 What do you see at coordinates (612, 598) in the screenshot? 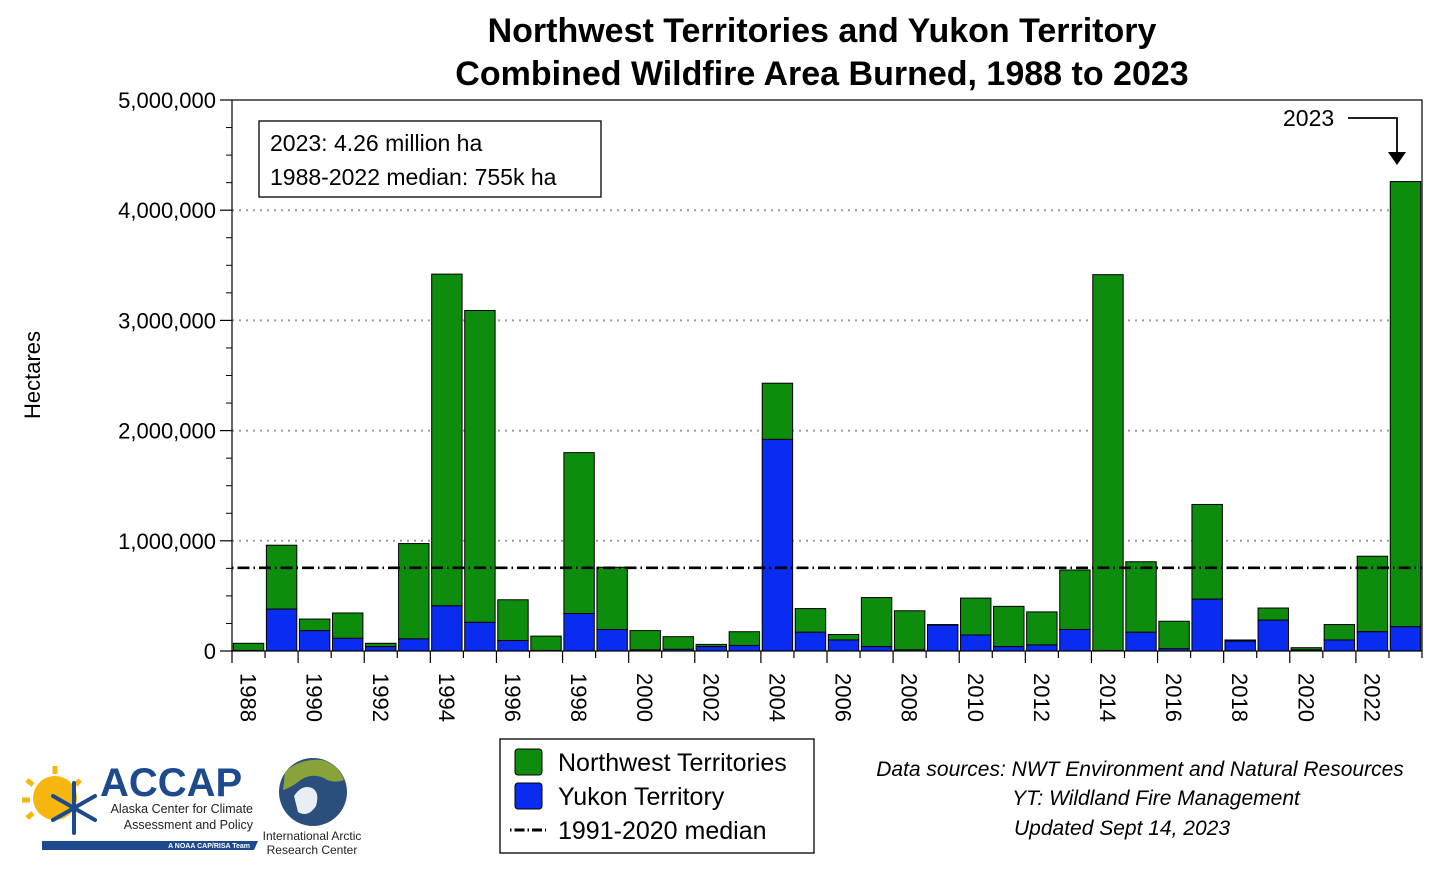
I see `bar-nwt-1999` at bounding box center [612, 598].